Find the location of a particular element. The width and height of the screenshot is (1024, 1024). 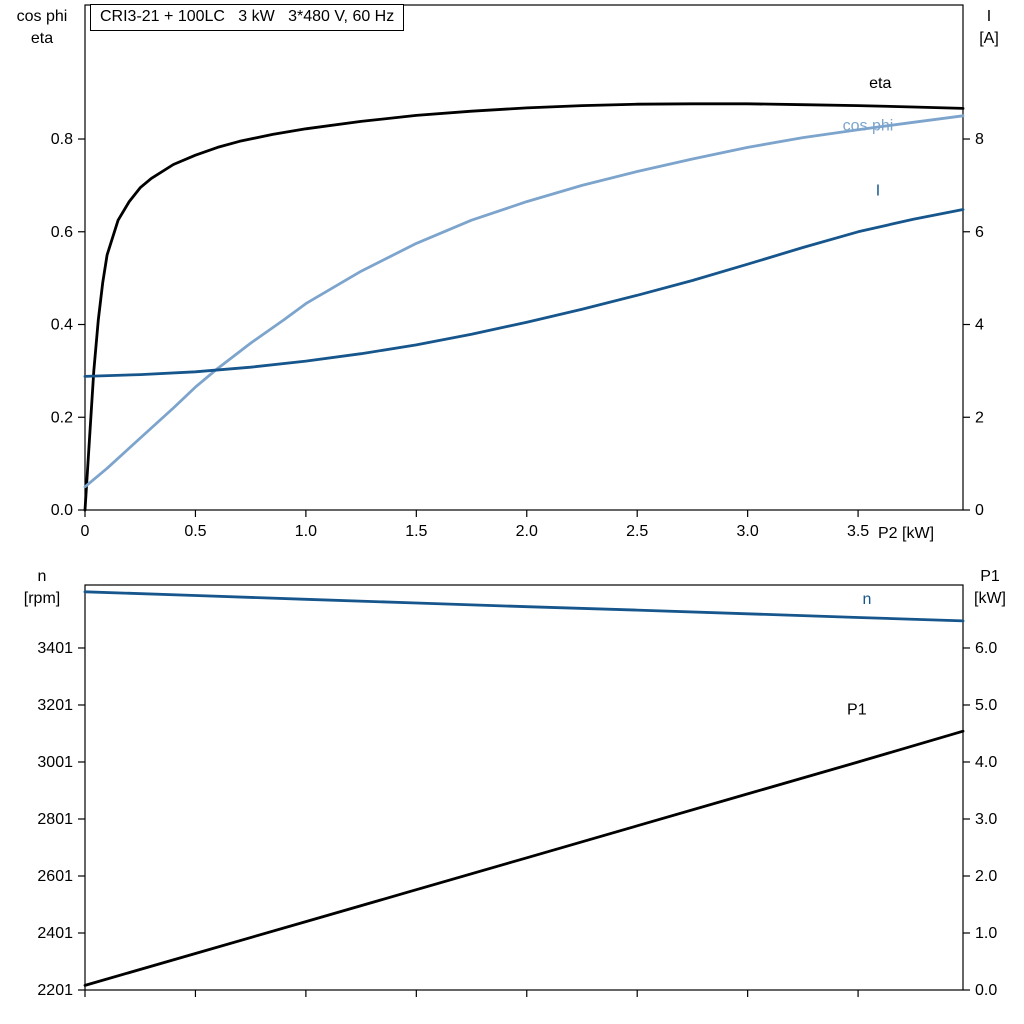

axis-title-speed: n is located at coordinates (42, 576).